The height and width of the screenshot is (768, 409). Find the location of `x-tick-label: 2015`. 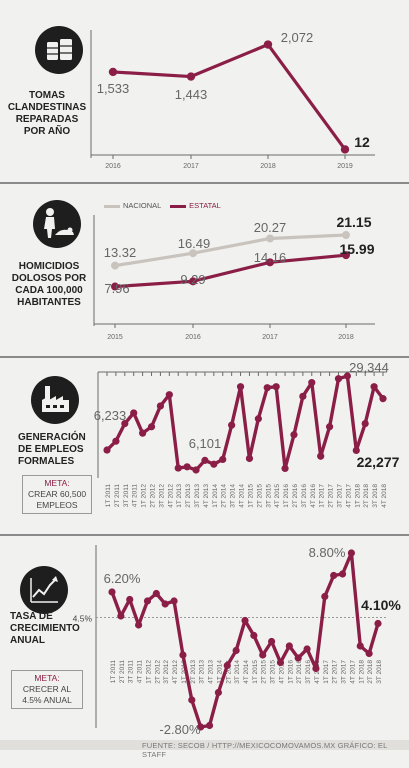

x-tick-label: 2015 is located at coordinates (115, 337).